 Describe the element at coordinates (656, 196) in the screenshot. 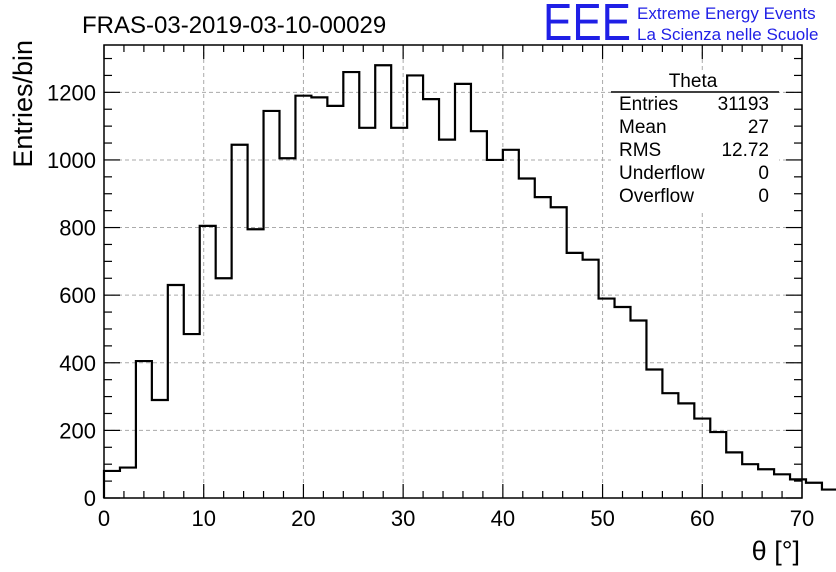

I see `stats-label: Overflow` at that location.